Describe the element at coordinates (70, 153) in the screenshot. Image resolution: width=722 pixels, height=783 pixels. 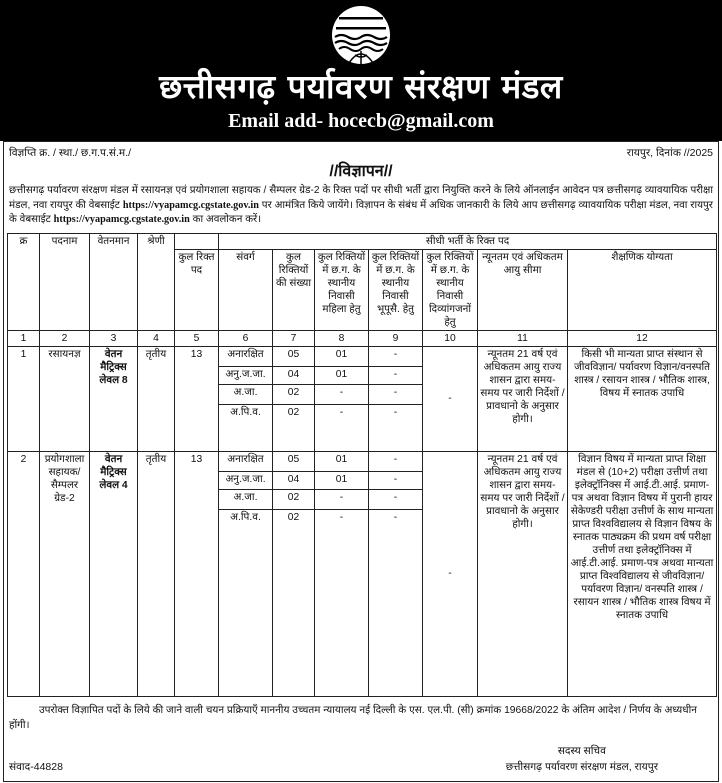
I see `reference-number: विज्ञप्ति क्र. / स्था./ छ.ग.प.सं.म./` at that location.